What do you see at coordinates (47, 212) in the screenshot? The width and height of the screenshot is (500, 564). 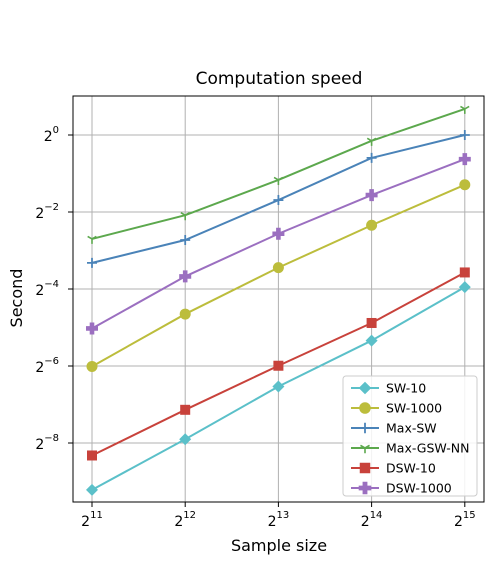 I see `y-tick-label: 2−2` at bounding box center [47, 212].